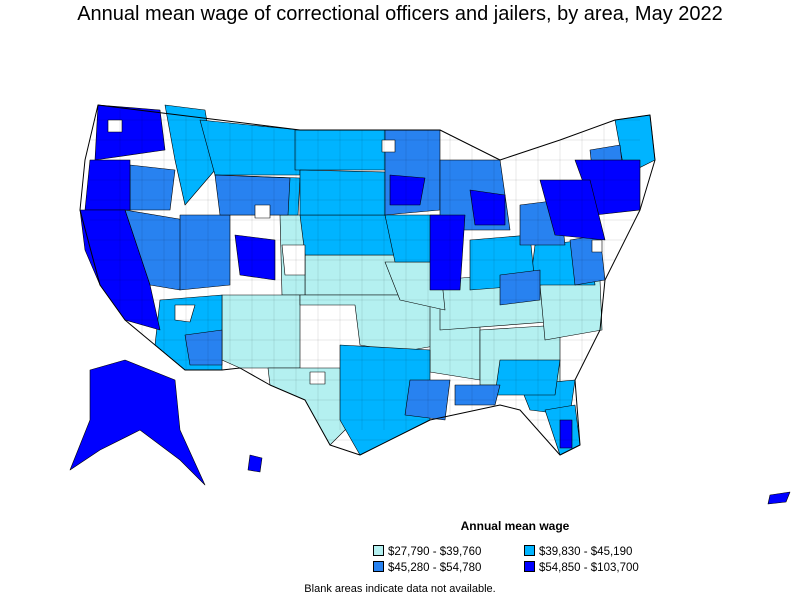 This screenshot has height=600, width=800. What do you see at coordinates (400, 589) in the screenshot?
I see `footnote: Blank areas indicate data not available.` at bounding box center [400, 589].